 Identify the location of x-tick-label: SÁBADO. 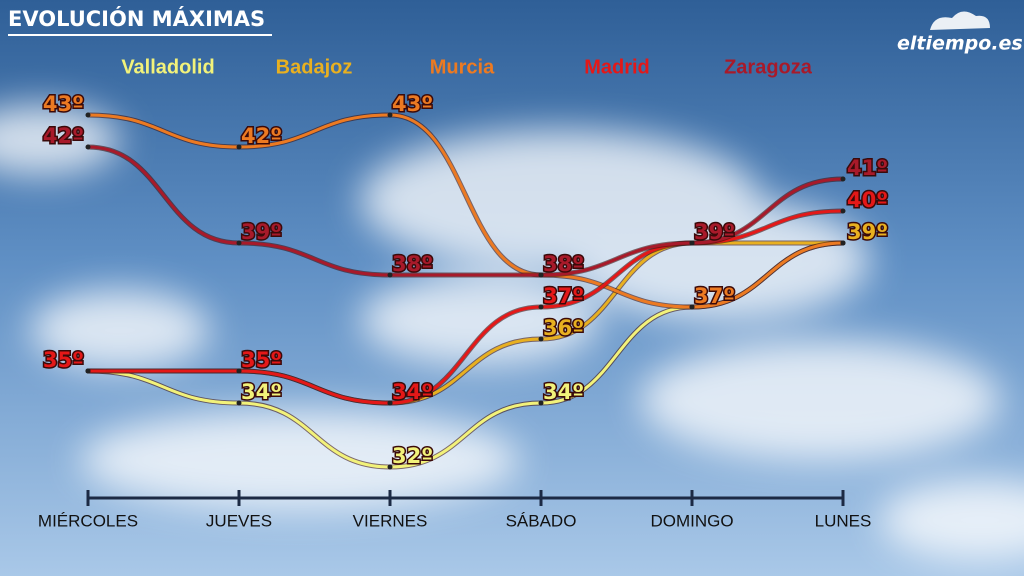
(541, 520).